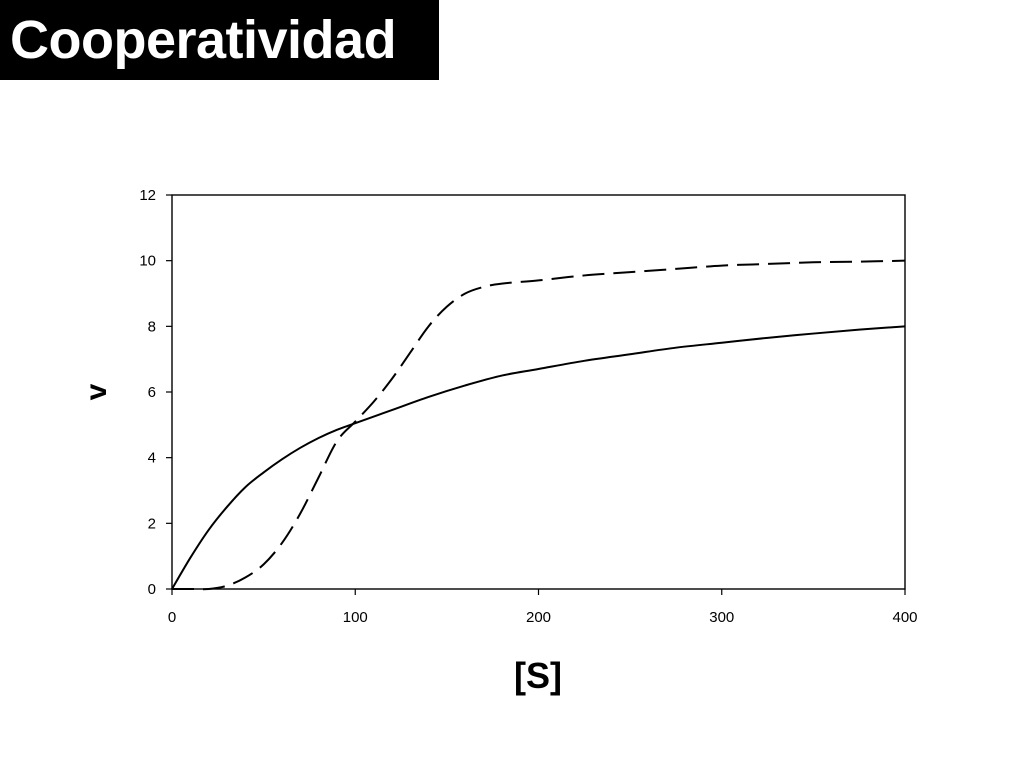  I want to click on slide-title: Cooperatividad, so click(203, 40).